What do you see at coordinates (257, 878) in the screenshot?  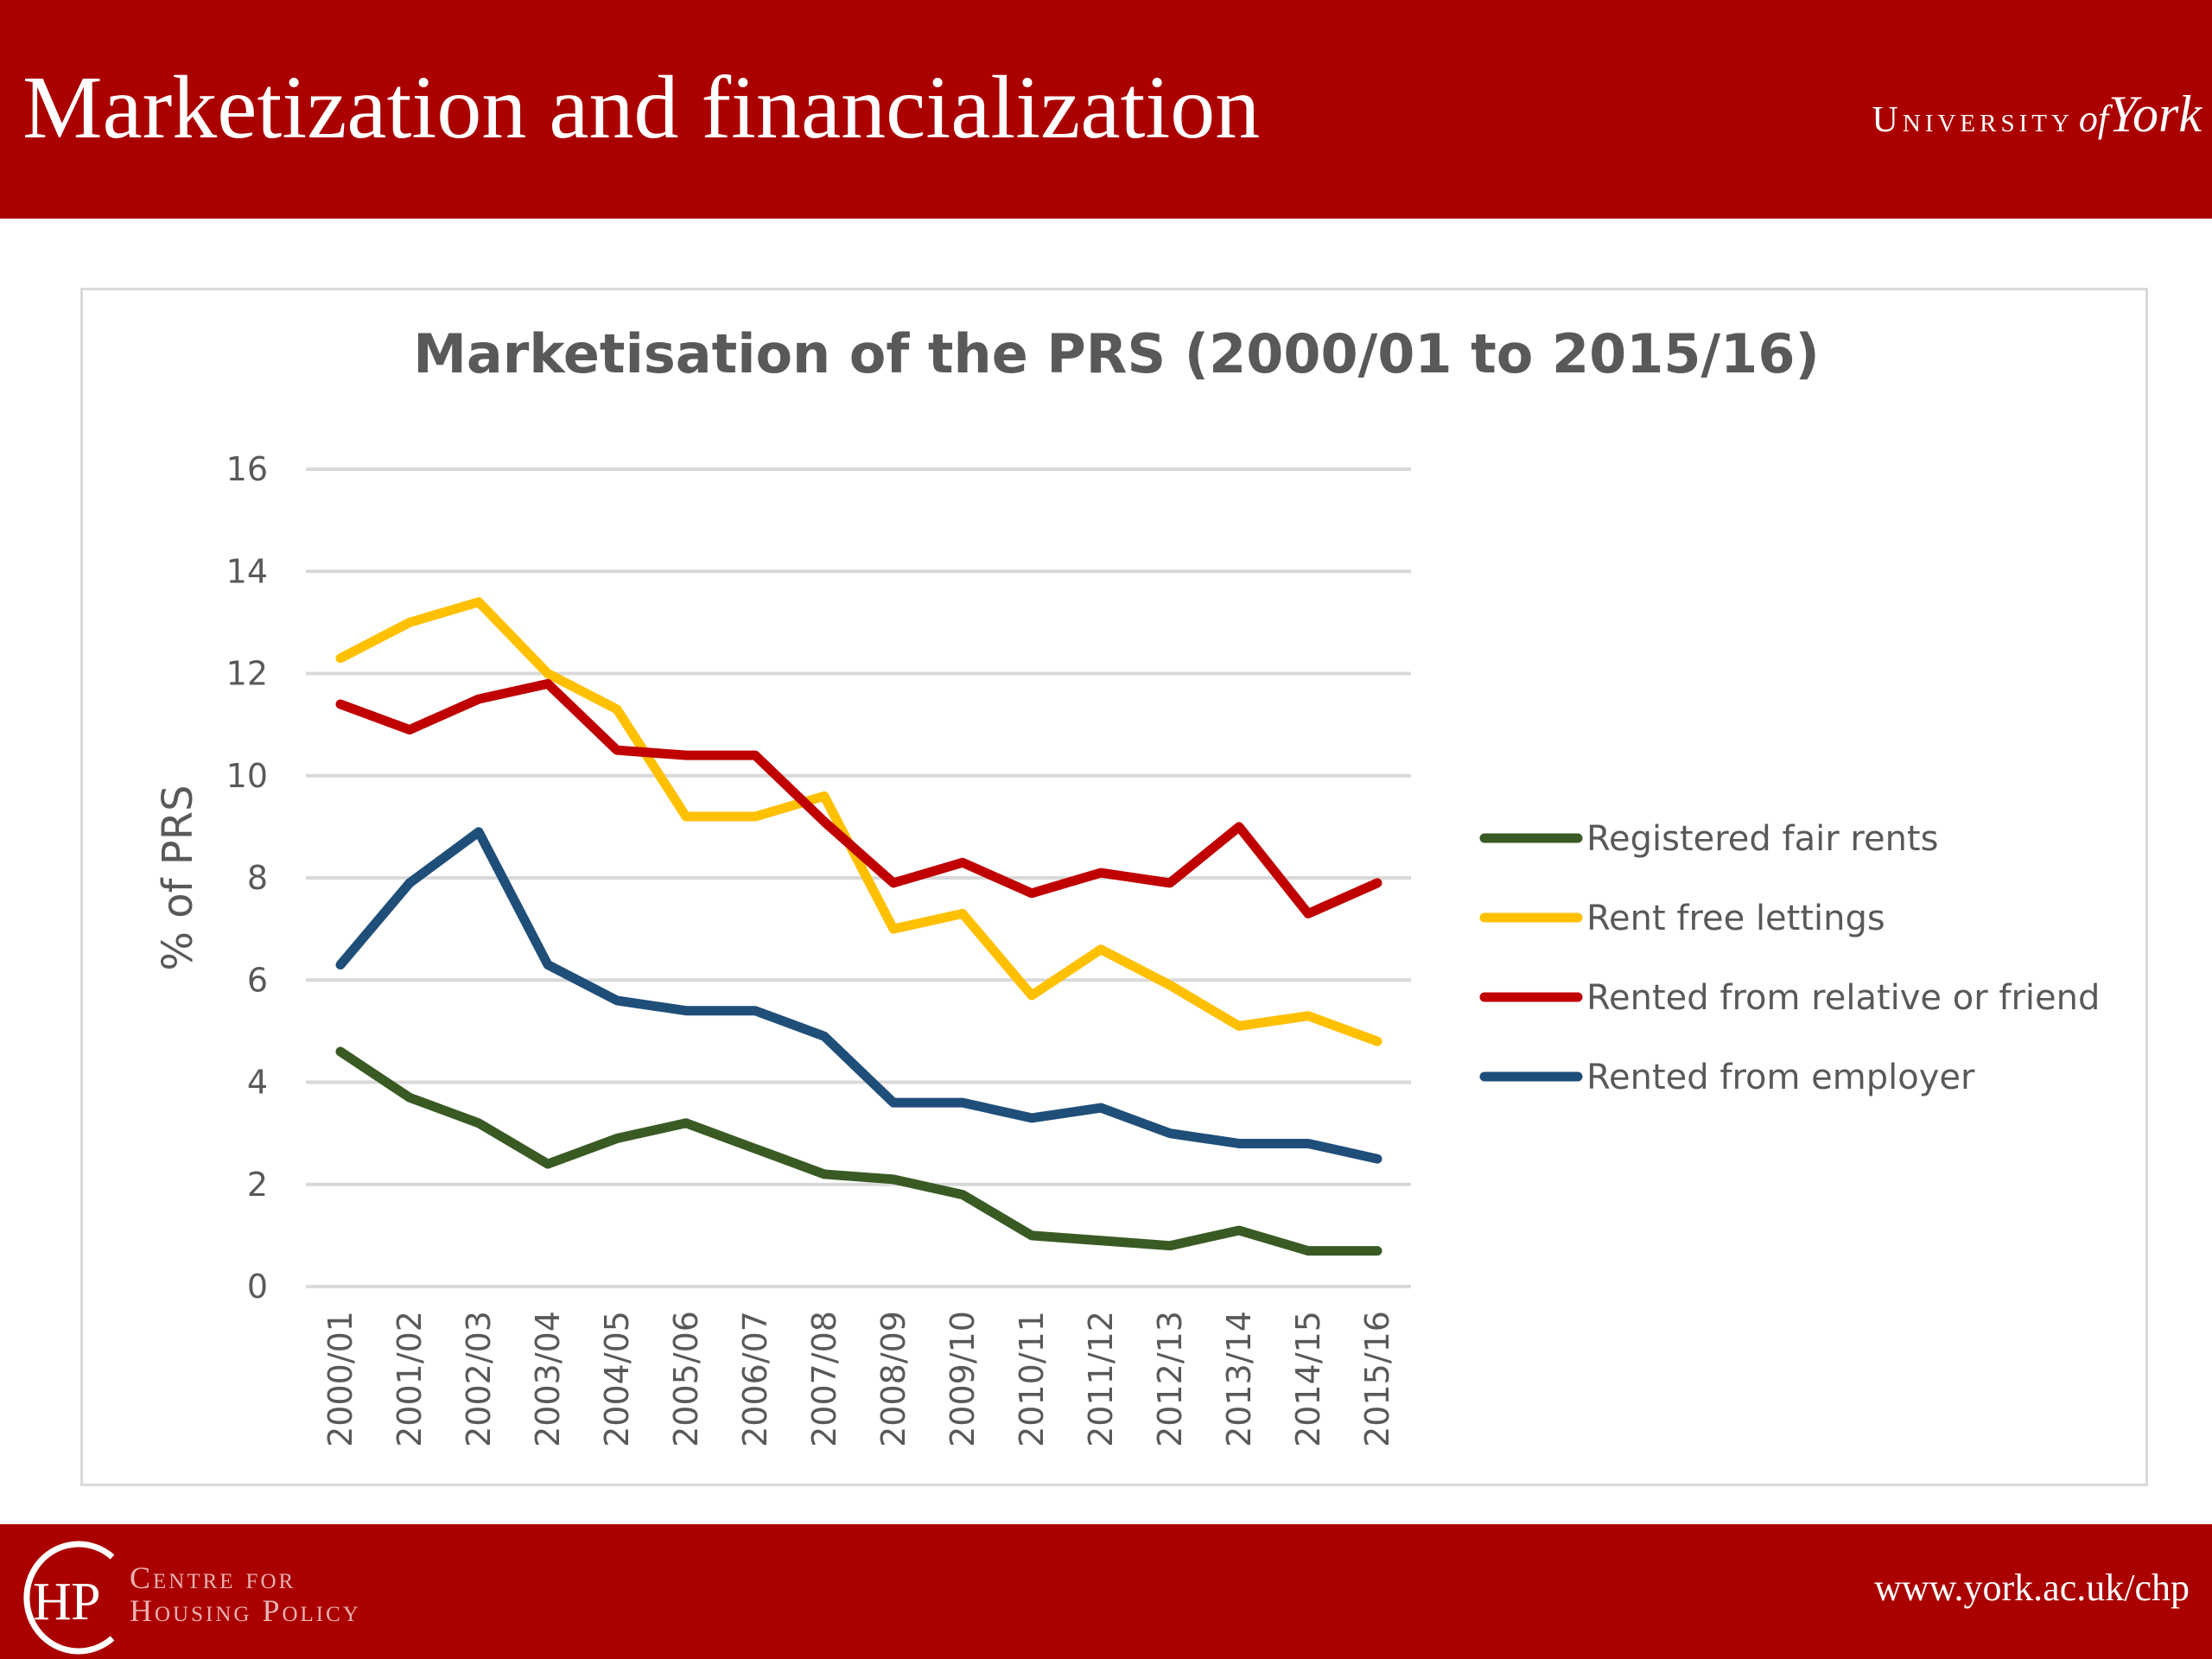 I see `y-tick-label: 8` at bounding box center [257, 878].